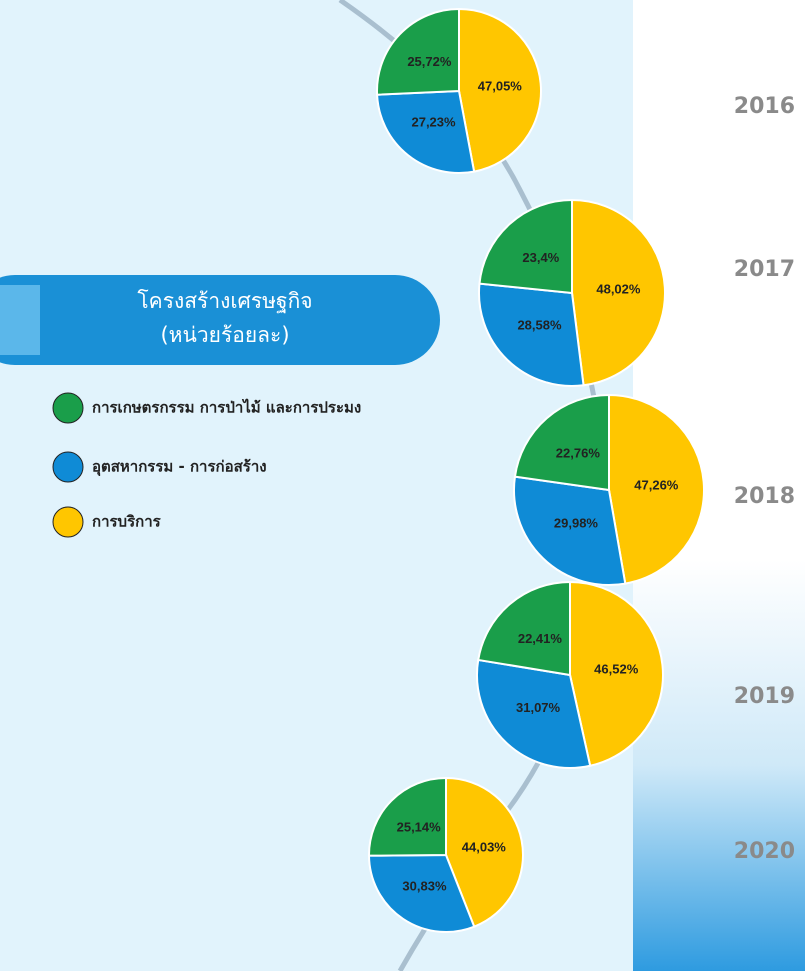  What do you see at coordinates (539, 325) in the screenshot?
I see `data-label: 28,58%` at bounding box center [539, 325].